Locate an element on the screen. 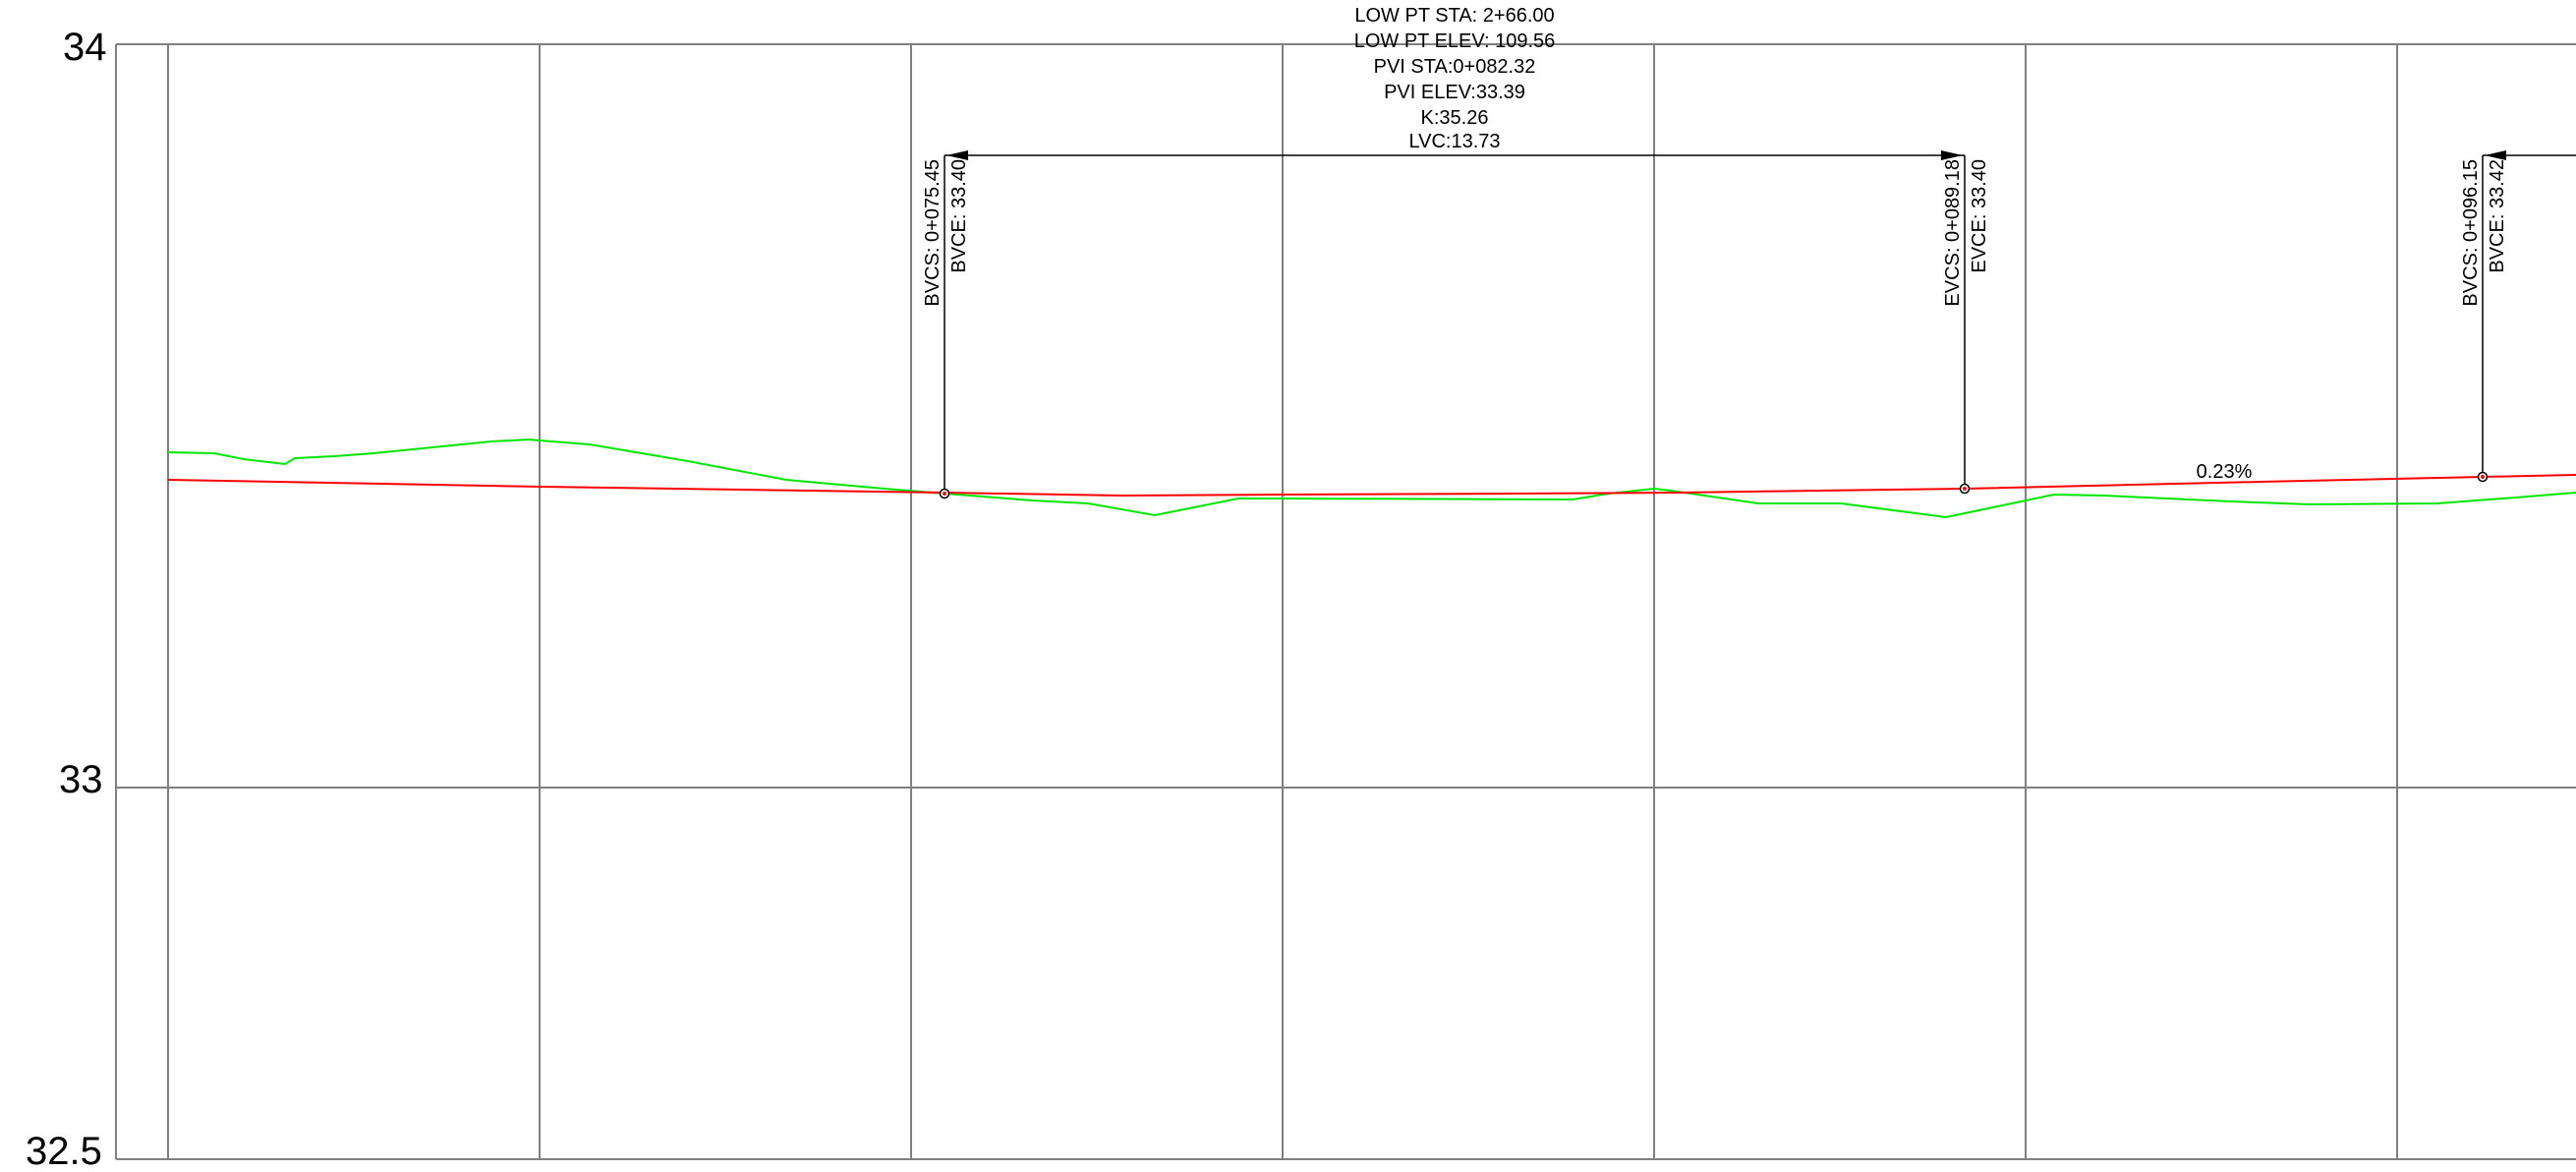 This screenshot has width=2576, height=1172. grade-percent-label: 0.23% is located at coordinates (2225, 472).